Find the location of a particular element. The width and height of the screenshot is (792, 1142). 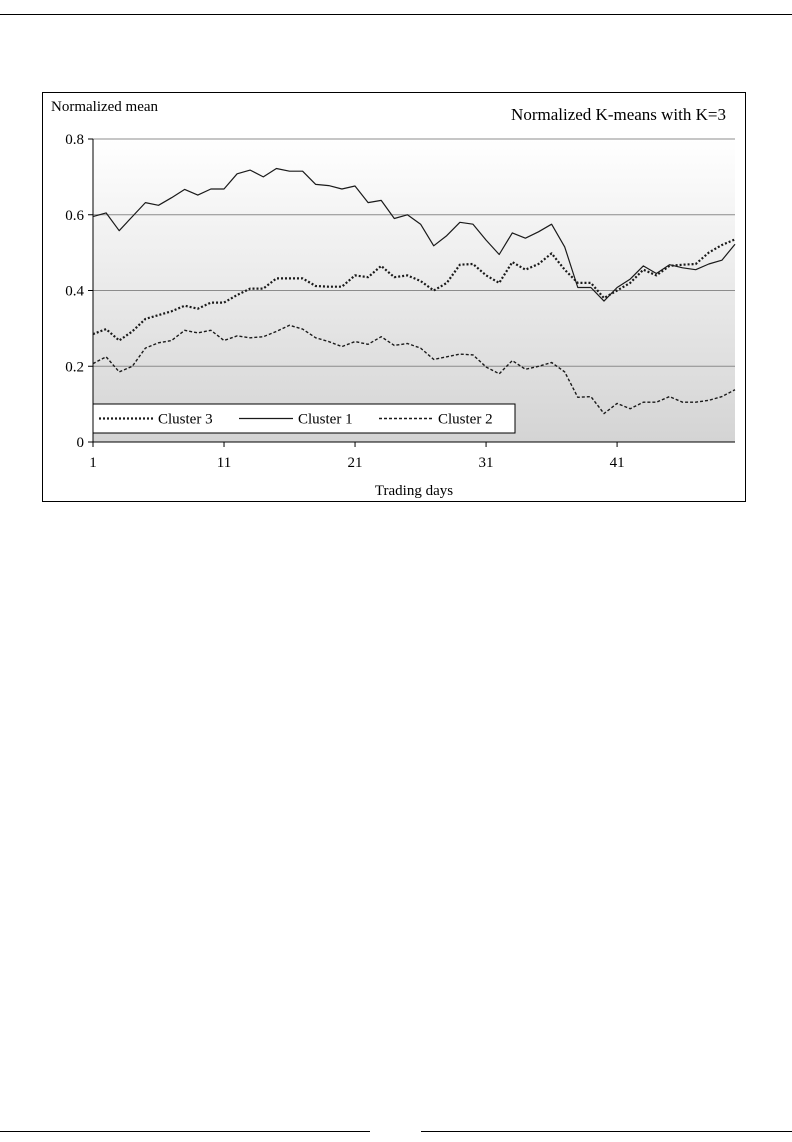

x-axis-label: Trading days is located at coordinates (414, 491).